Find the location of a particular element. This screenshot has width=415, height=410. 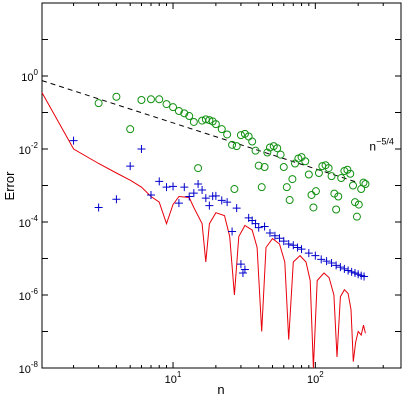

y-tick-label: 10⁻⁶ is located at coordinates (29, 295).